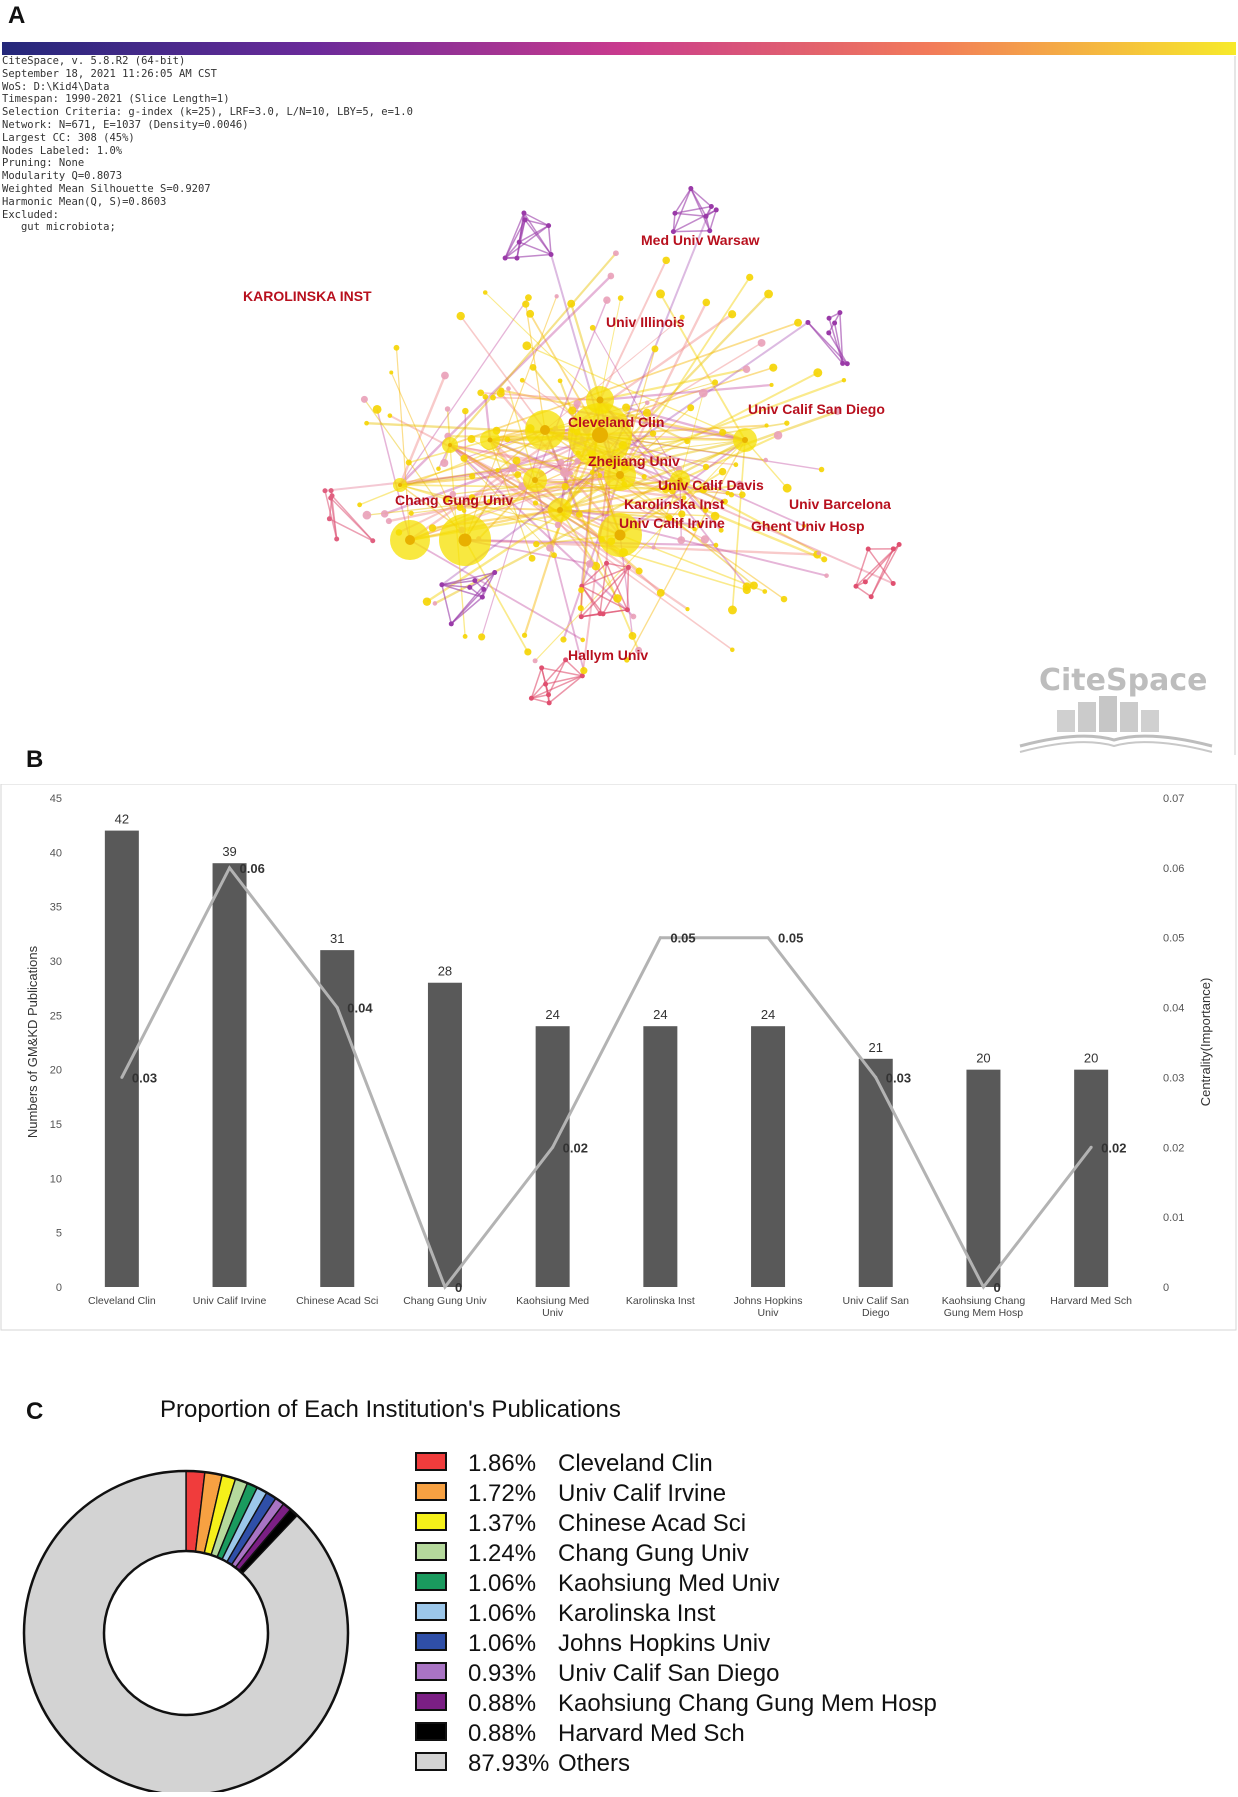 This screenshot has width=1238, height=1797. Describe the element at coordinates (876, 1047) in the screenshot. I see `bar-value-label: 21` at that location.